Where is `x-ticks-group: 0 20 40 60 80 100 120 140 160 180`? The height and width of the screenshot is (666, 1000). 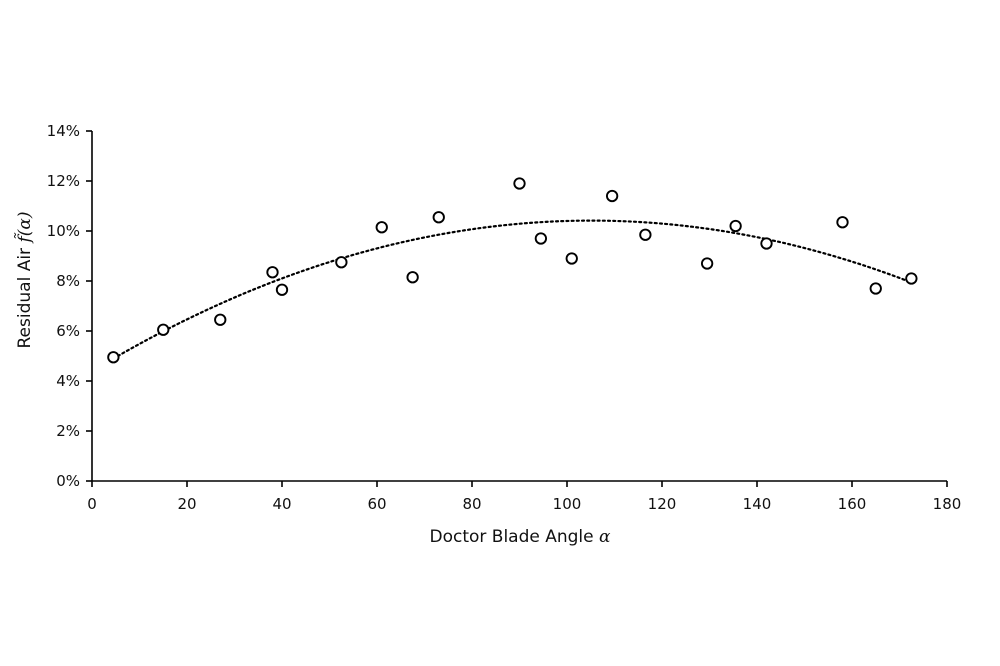
x-ticks-group: 0 20 40 60 80 100 120 140 160 180 is located at coordinates (524, 497).